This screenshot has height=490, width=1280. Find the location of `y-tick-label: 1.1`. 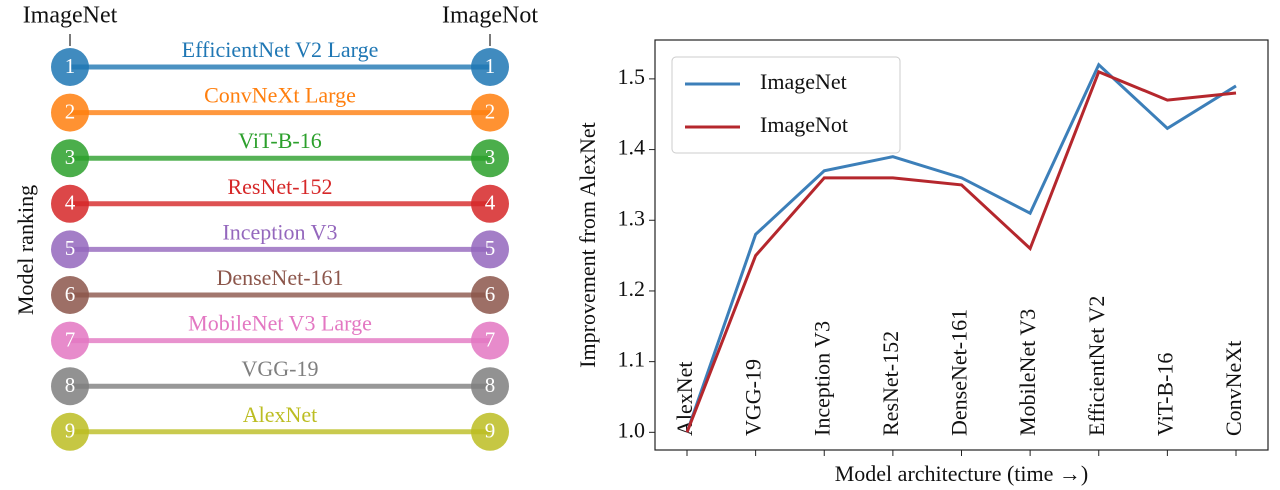

y-tick-label: 1.1 is located at coordinates (632, 359).